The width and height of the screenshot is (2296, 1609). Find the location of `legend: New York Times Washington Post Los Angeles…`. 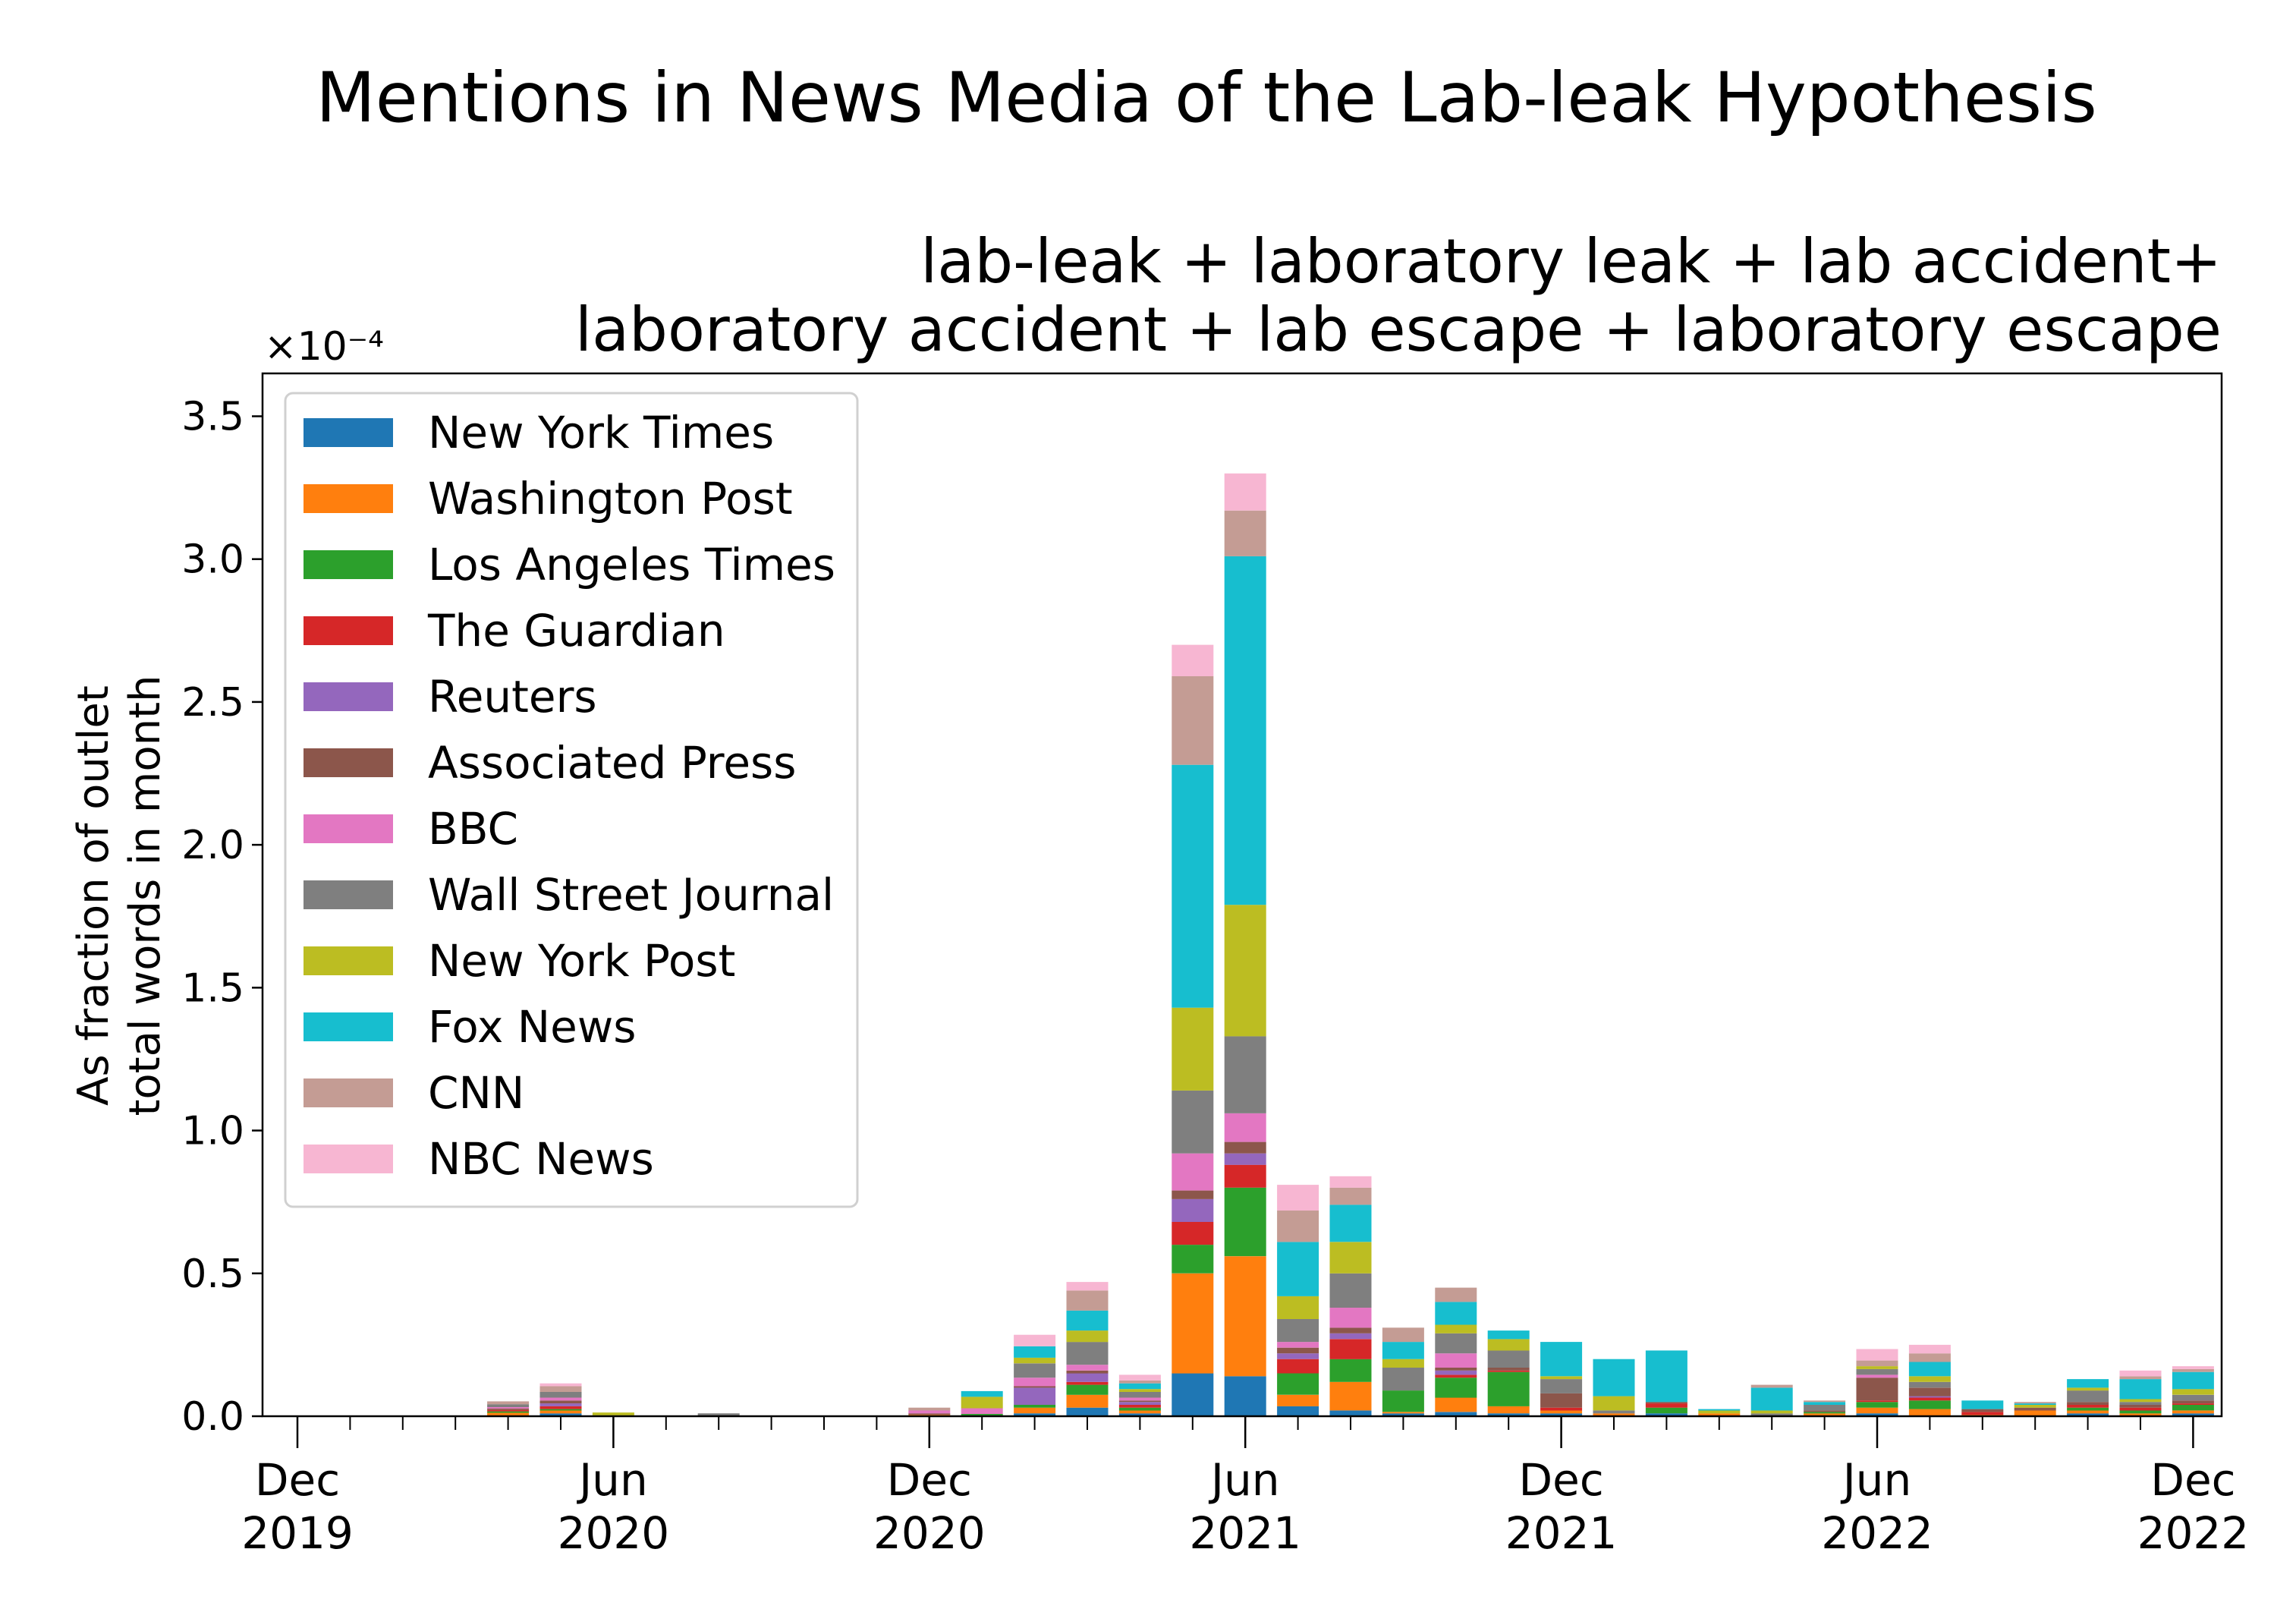

legend: New York Times Washington Post Los Angeles… is located at coordinates (571, 800).